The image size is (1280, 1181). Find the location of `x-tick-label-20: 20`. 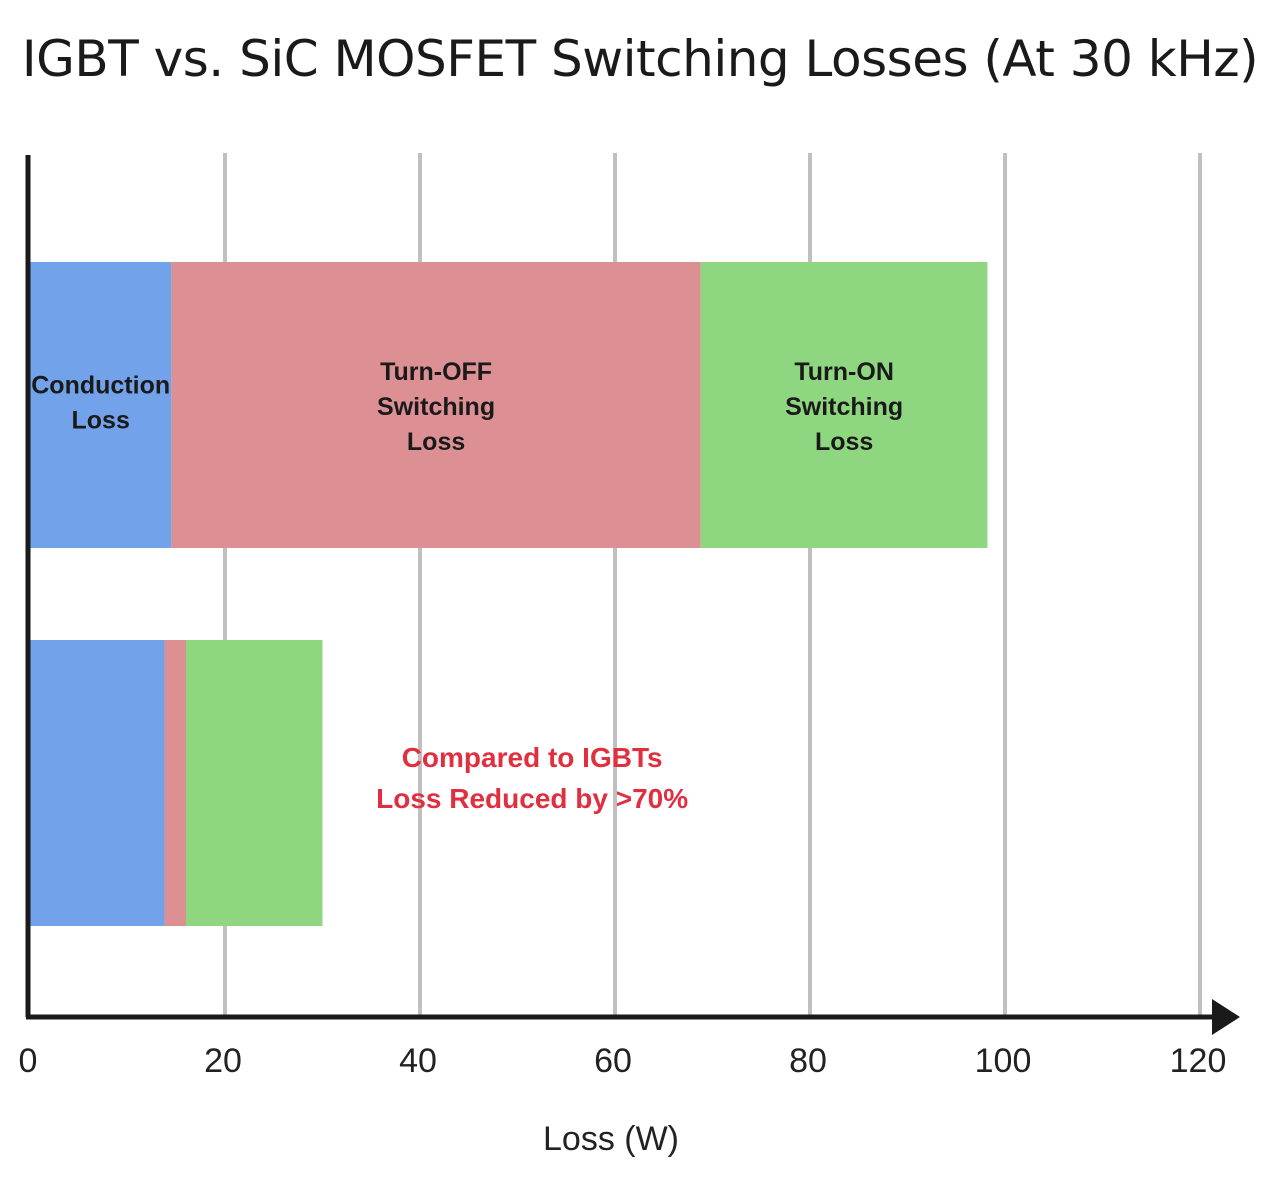

x-tick-label-20: 20 is located at coordinates (223, 1061).